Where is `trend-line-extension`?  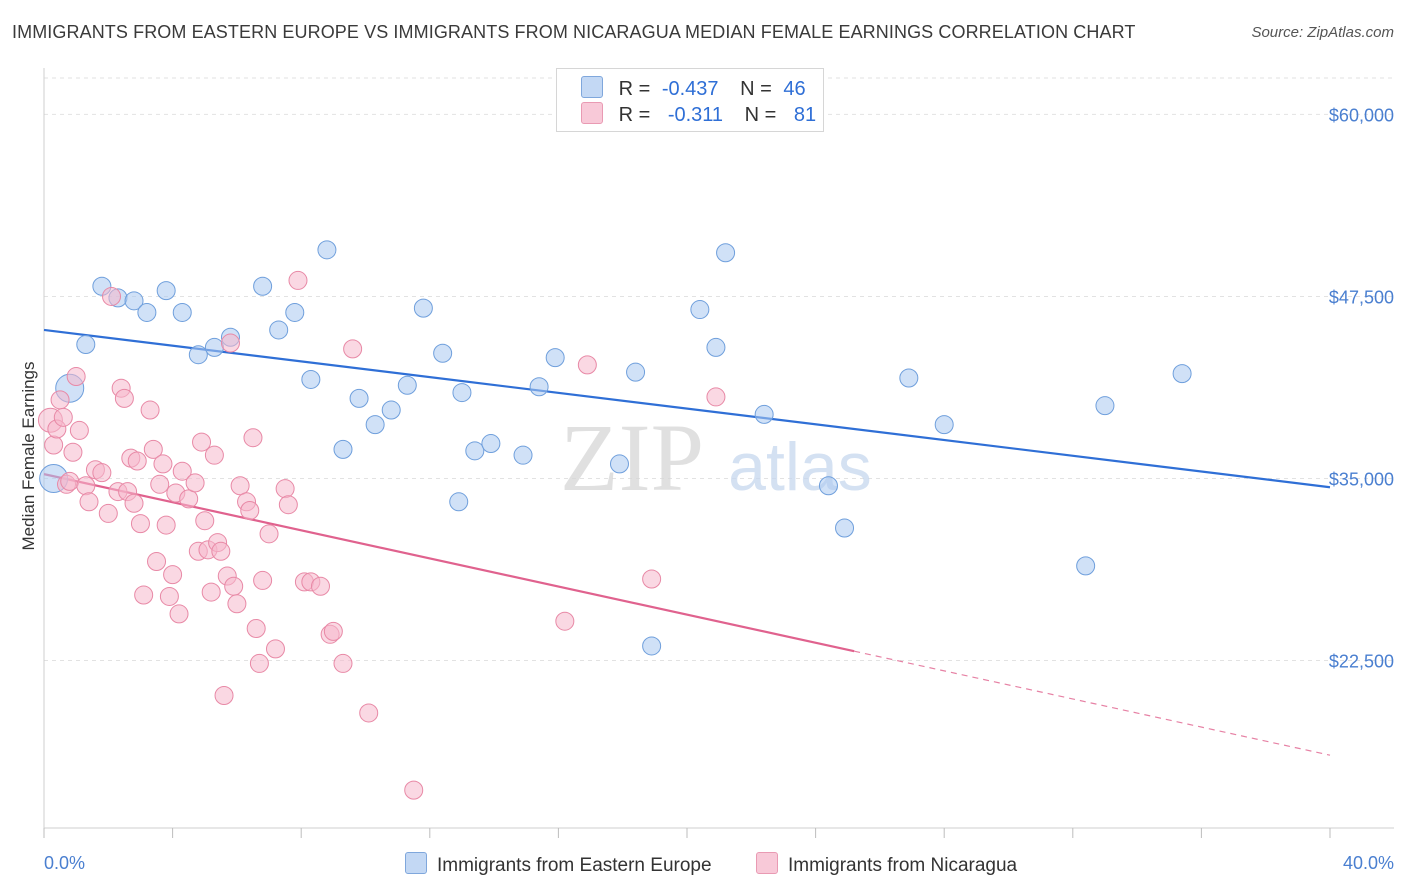 trend-line-extension is located at coordinates (1092, 703).